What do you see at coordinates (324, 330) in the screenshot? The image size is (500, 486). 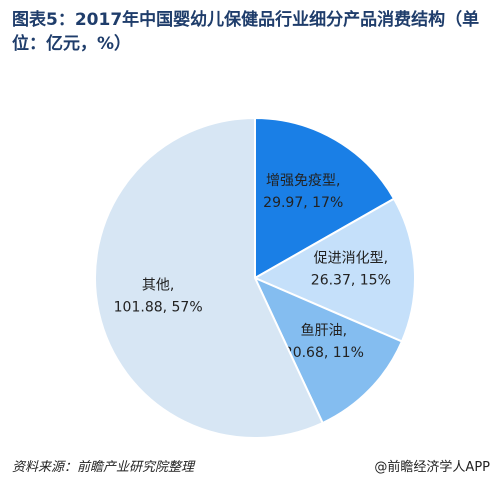 I see `slice-label: 鱼肝油,` at bounding box center [324, 330].